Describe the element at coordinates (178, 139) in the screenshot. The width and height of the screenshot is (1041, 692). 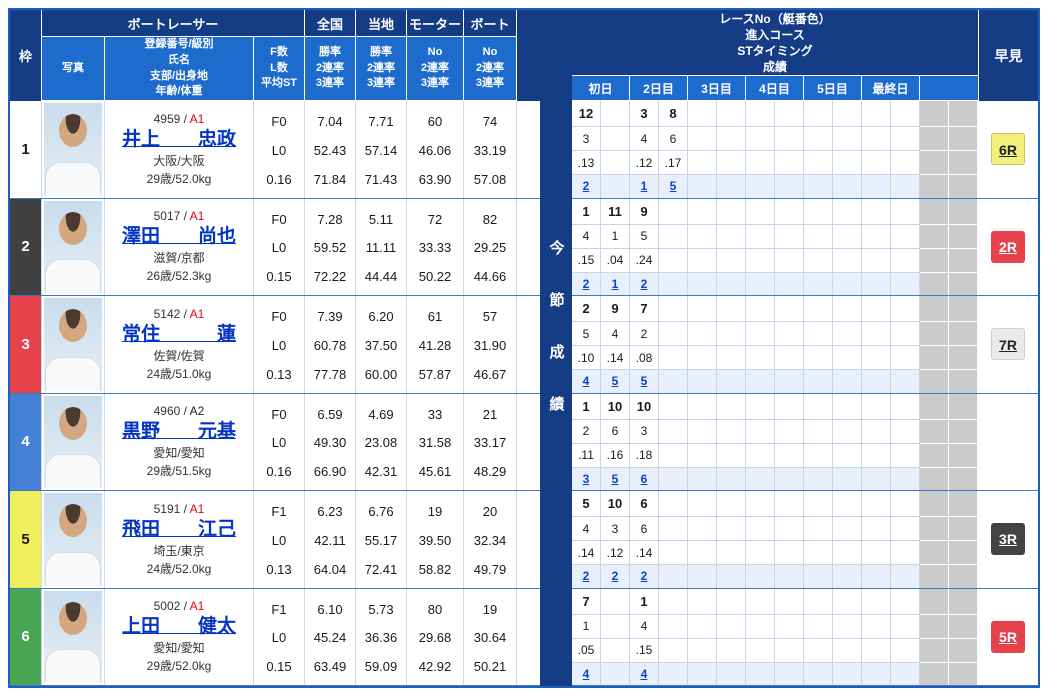
I see `racer-name-link: 井上 忠政` at that location.